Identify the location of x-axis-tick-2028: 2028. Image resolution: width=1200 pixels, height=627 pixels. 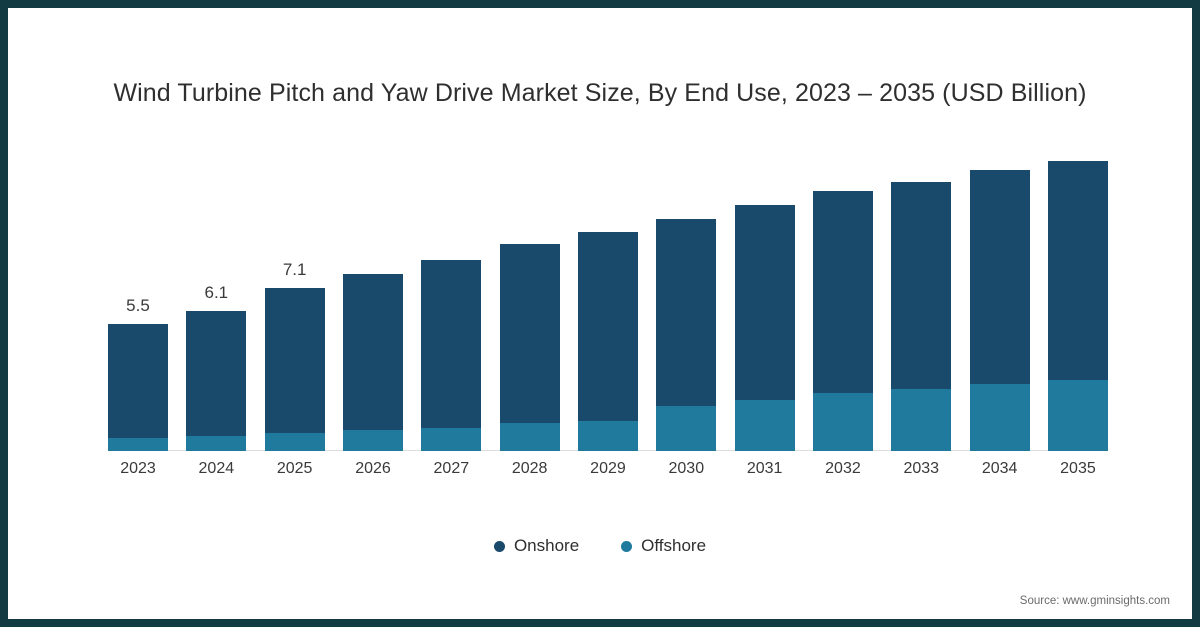
(529, 468).